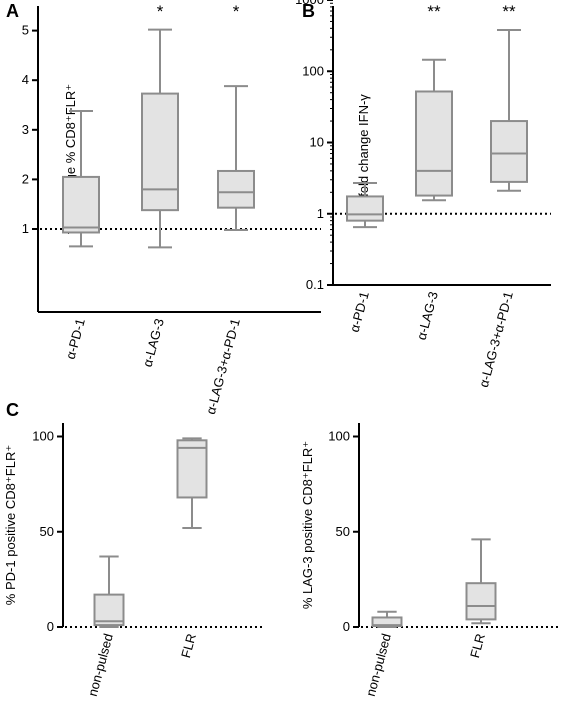 This screenshot has width=562, height=707. What do you see at coordinates (25, 79) in the screenshot?
I see `y-tick-label: 4` at bounding box center [25, 79].